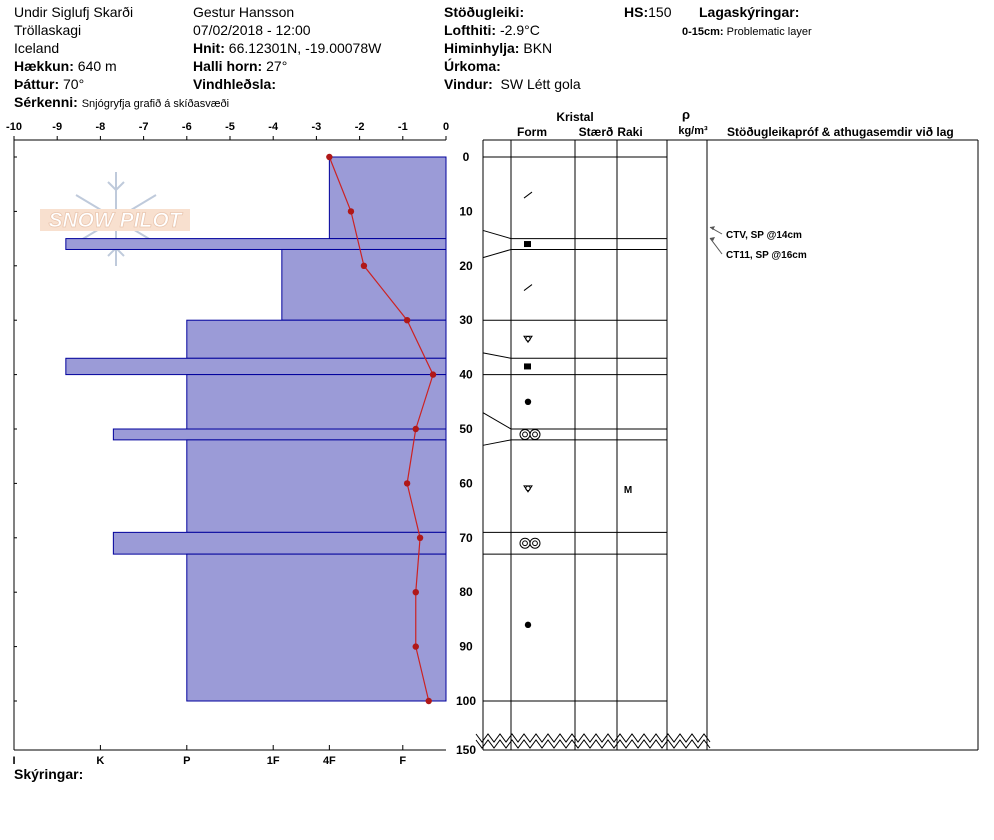  I want to click on temp-tick-label: -8, so click(101, 127).